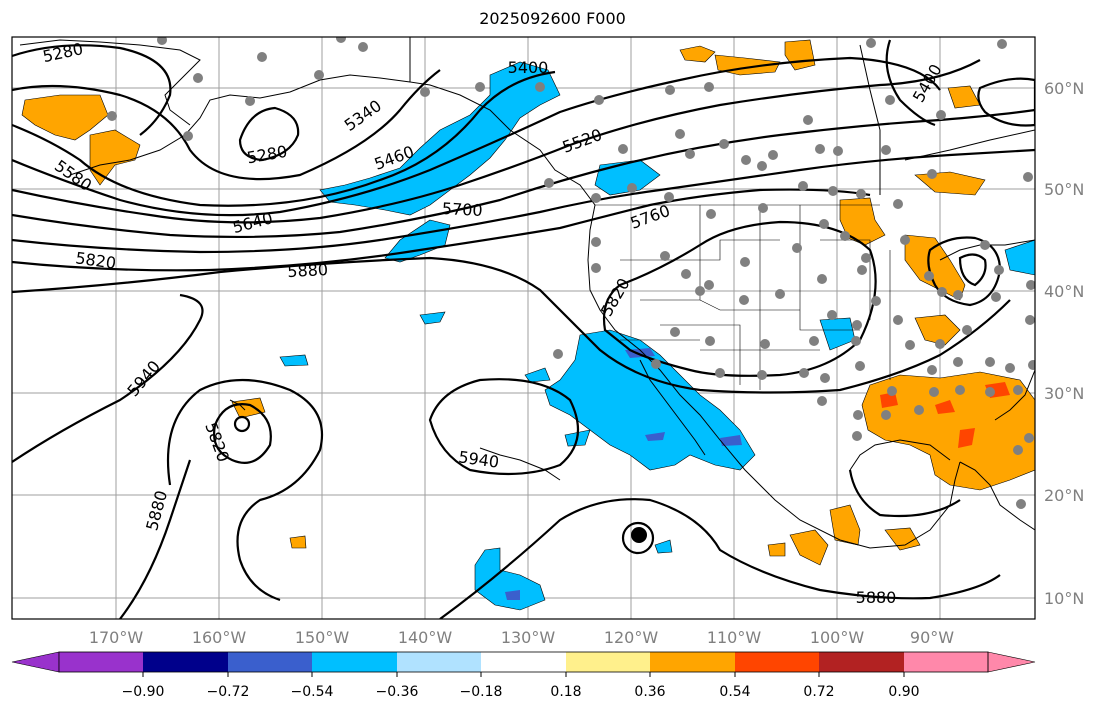 This screenshot has height=712, width=1105. I want to click on colorbar-tick-label: −0.18, so click(481, 692).